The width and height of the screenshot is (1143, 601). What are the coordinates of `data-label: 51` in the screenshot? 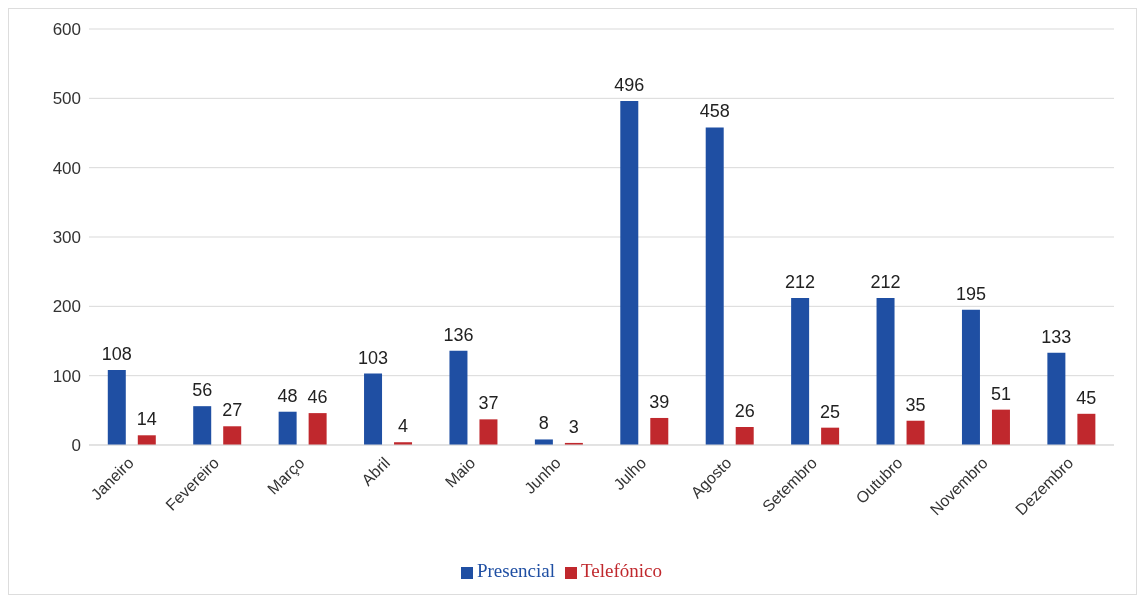 It's located at (1000, 393).